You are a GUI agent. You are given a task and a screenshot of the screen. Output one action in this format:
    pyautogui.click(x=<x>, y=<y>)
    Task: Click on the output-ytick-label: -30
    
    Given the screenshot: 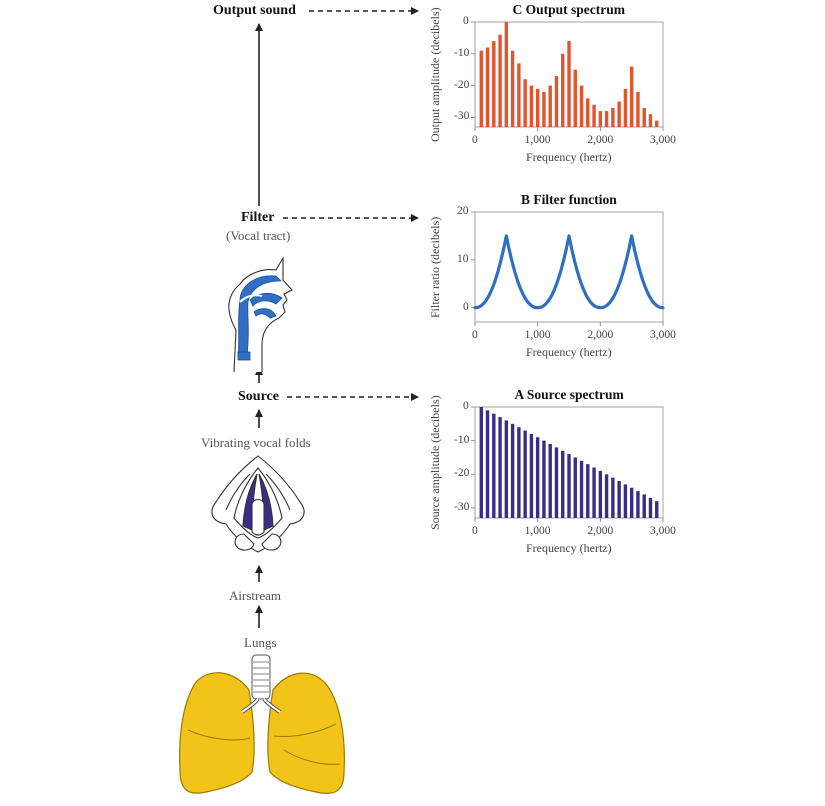 What is the action you would take?
    pyautogui.click(x=462, y=116)
    